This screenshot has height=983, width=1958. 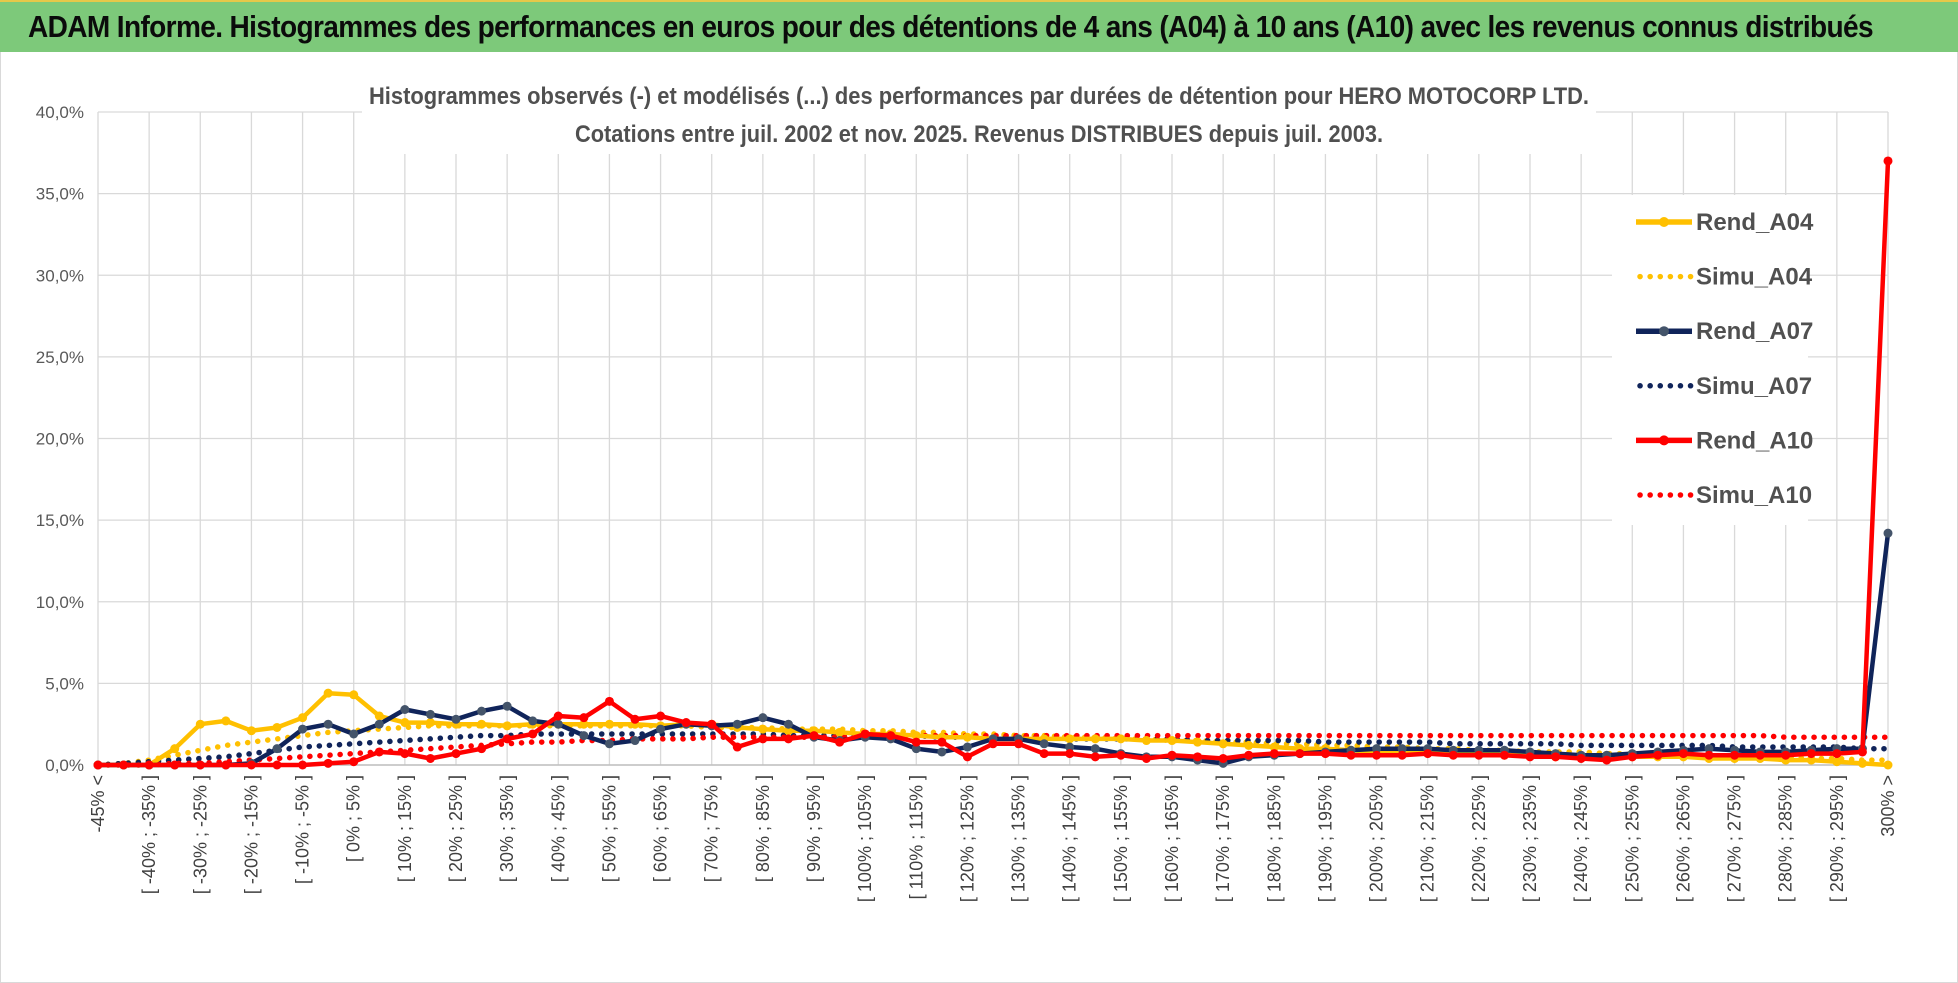 What do you see at coordinates (1735, 838) in the screenshot?
I see `x-tick-label: [ 270% ; 275% ]` at bounding box center [1735, 838].